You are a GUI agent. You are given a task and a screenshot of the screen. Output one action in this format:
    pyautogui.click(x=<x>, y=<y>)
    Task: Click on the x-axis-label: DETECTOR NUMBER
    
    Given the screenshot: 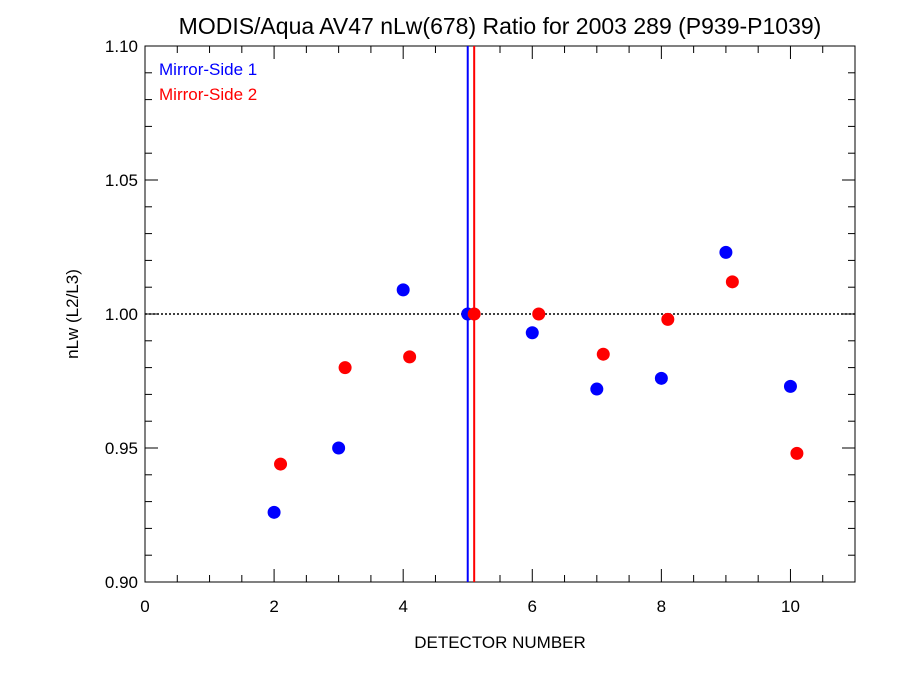 What is the action you would take?
    pyautogui.click(x=500, y=642)
    